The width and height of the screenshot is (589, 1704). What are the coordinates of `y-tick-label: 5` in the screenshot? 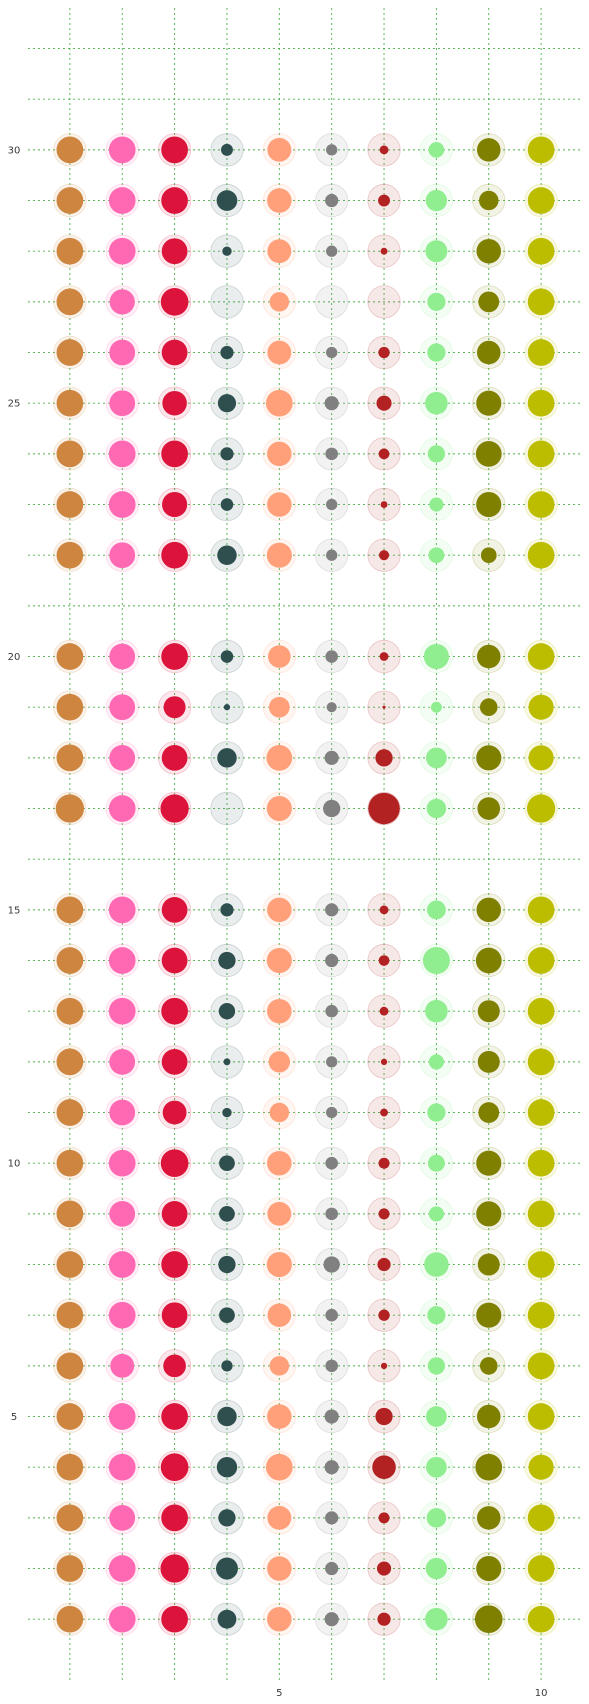 It's located at (14, 1417).